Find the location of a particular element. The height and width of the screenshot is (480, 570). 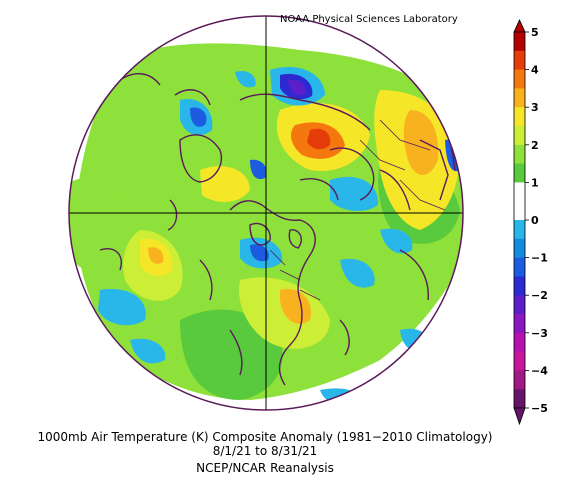

colorbar-tick-label: 2 is located at coordinates (535, 145).